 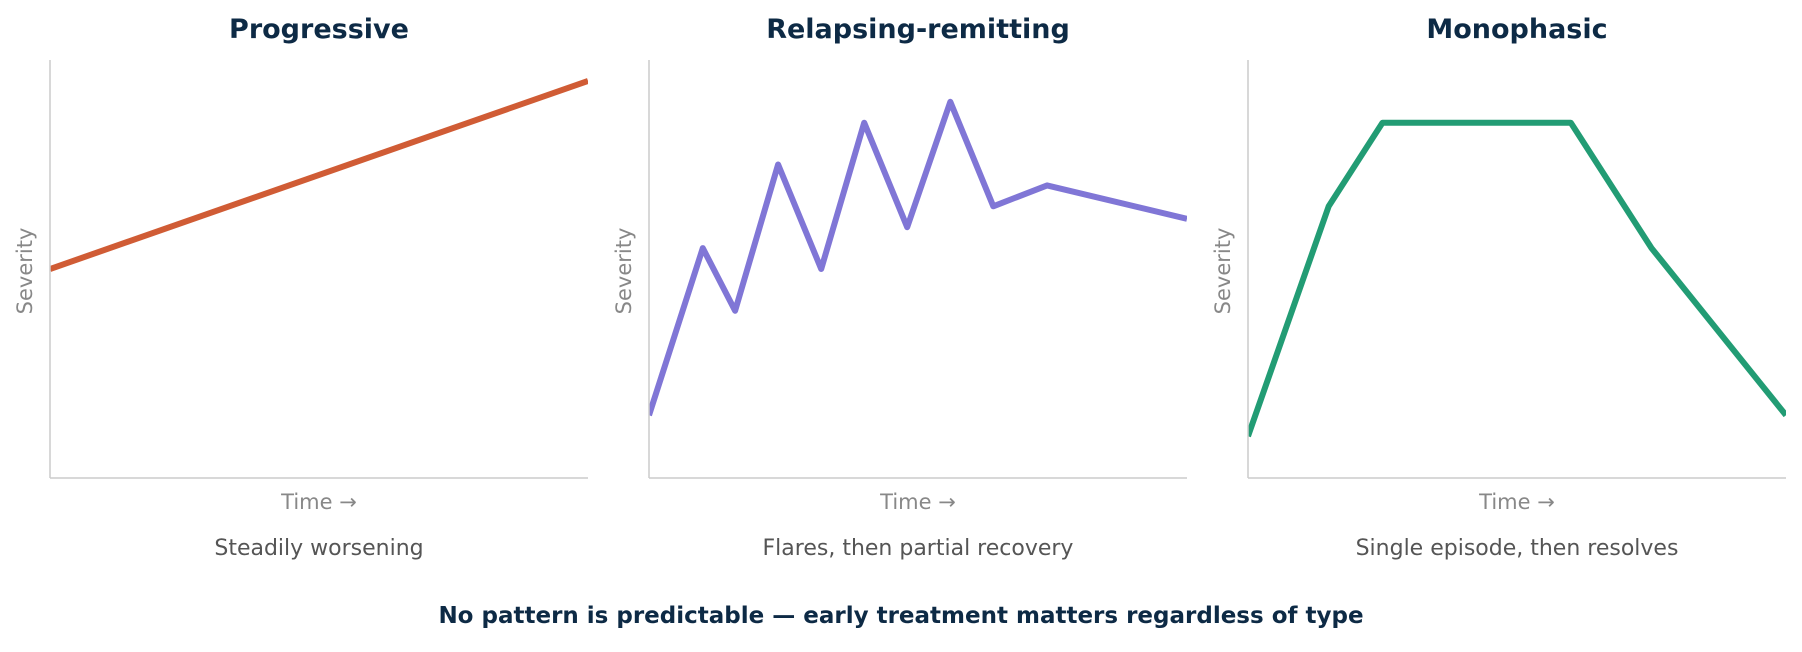 What do you see at coordinates (918, 29) in the screenshot?
I see `panel-title: Relapsing-remitting` at bounding box center [918, 29].